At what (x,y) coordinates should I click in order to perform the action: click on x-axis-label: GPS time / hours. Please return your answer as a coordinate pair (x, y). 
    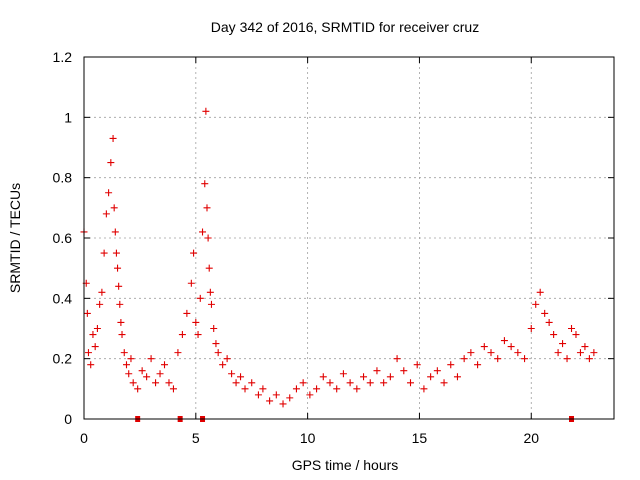
    Looking at the image, I should click on (345, 465).